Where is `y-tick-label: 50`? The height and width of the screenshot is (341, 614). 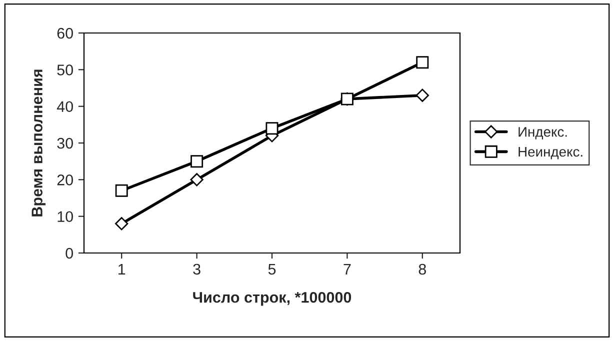
y-tick-label: 50 is located at coordinates (65, 70).